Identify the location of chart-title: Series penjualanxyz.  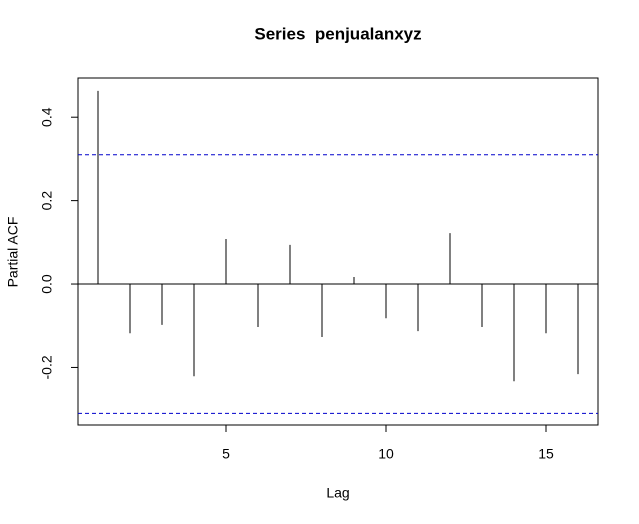
(337, 33).